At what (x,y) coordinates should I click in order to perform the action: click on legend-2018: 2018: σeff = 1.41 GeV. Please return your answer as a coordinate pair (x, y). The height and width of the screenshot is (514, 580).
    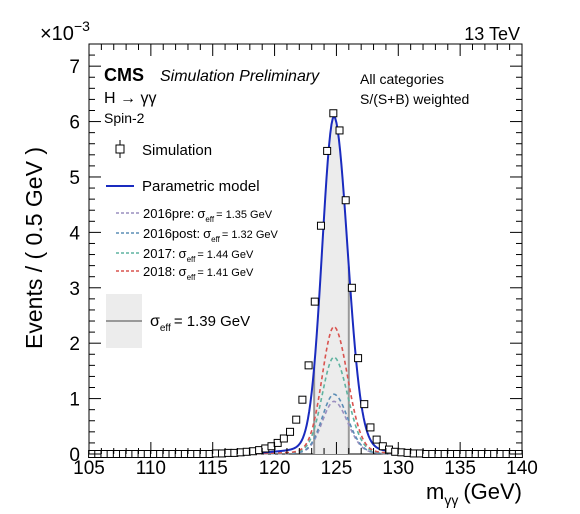
    Looking at the image, I should click on (185, 273).